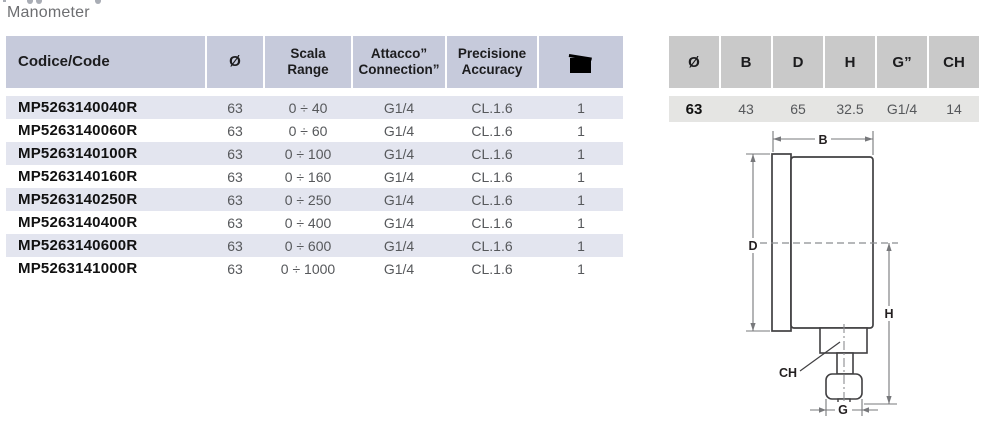  What do you see at coordinates (78, 268) in the screenshot?
I see `cell-code: MP5263141000R` at bounding box center [78, 268].